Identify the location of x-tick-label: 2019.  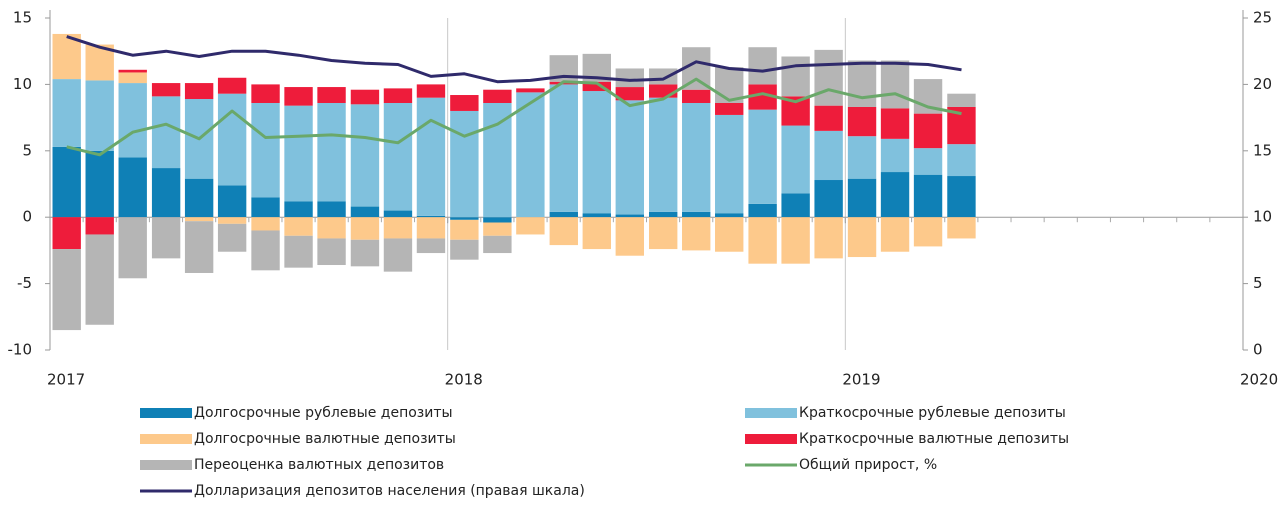
(861, 380).